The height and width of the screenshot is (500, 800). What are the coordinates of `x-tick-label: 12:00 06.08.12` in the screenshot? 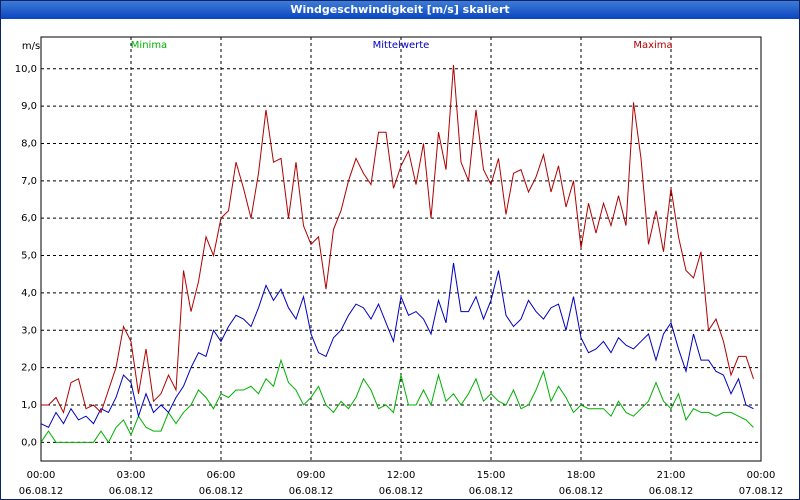 It's located at (401, 483).